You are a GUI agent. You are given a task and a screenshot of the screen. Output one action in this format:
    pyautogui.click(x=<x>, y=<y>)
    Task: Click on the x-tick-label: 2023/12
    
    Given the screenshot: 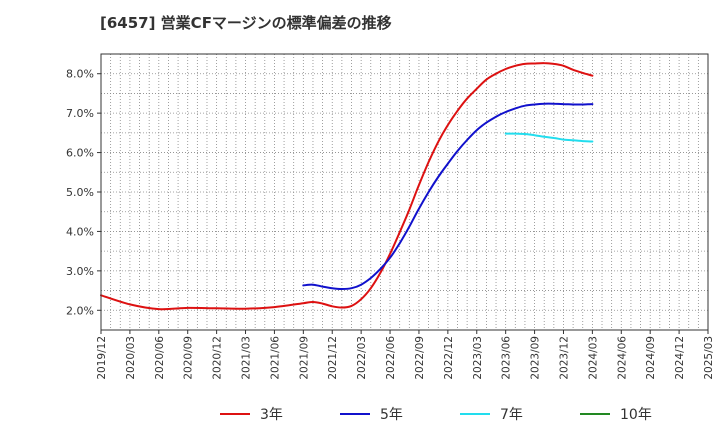 What is the action you would take?
    pyautogui.click(x=564, y=358)
    